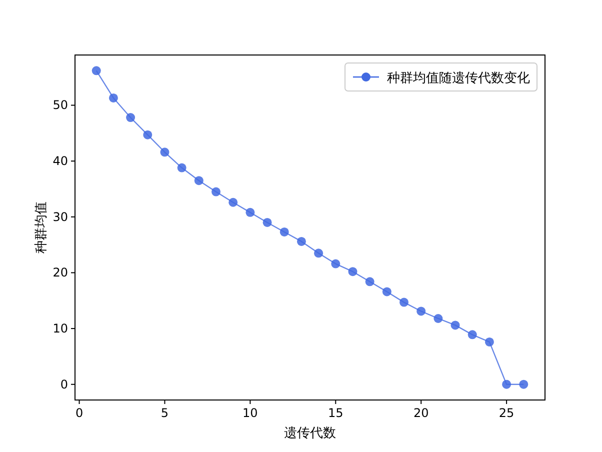  Describe the element at coordinates (164, 413) in the screenshot. I see `x-tick-label: 5` at that location.